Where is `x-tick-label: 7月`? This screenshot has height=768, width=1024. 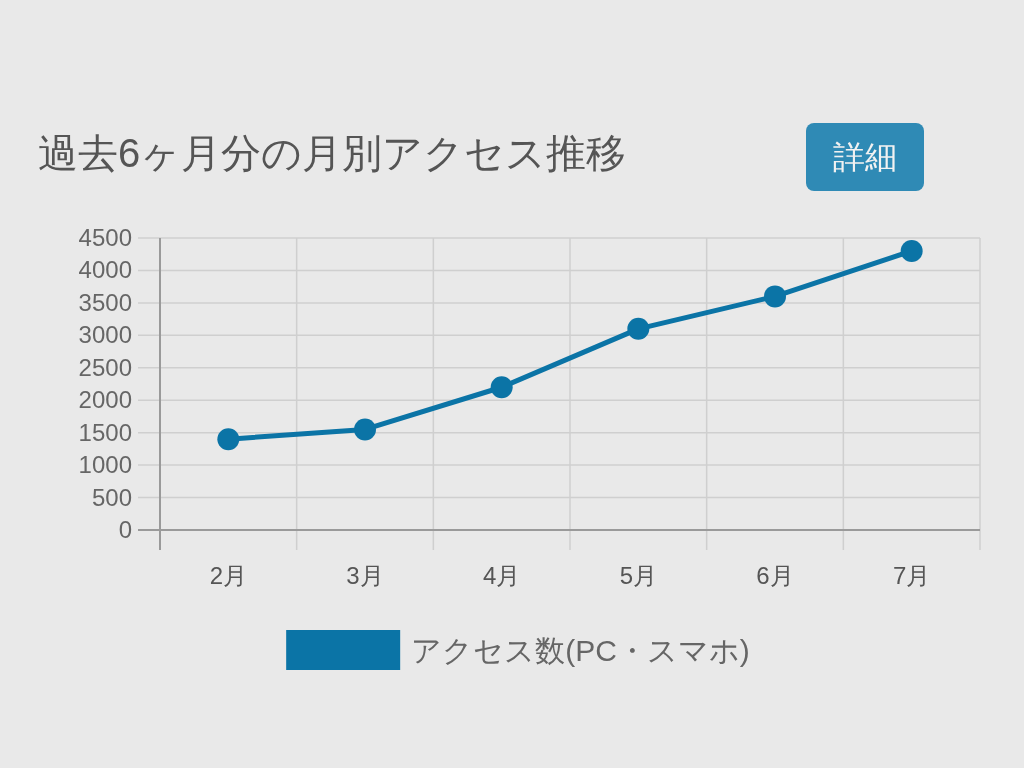
x-tick-label: 7月 is located at coordinates (911, 575).